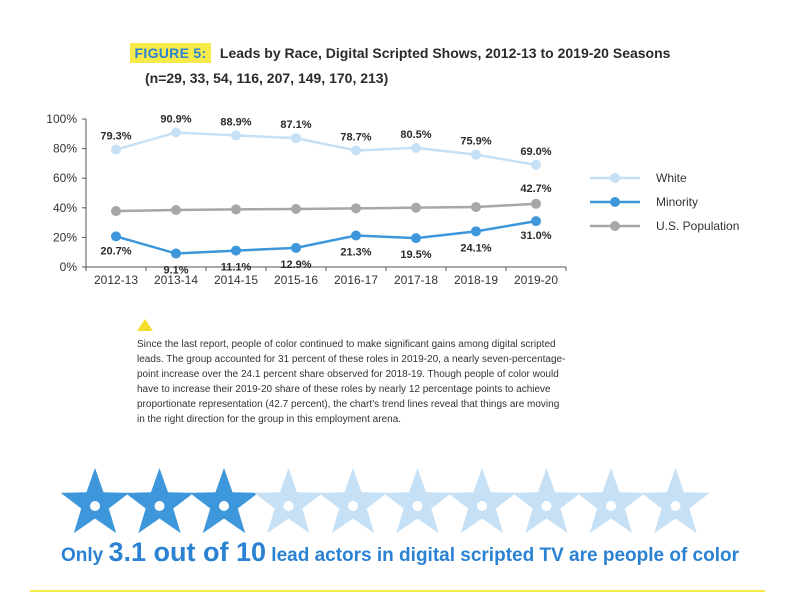  I want to click on figure-label: FIGURE 5:, so click(170, 53).